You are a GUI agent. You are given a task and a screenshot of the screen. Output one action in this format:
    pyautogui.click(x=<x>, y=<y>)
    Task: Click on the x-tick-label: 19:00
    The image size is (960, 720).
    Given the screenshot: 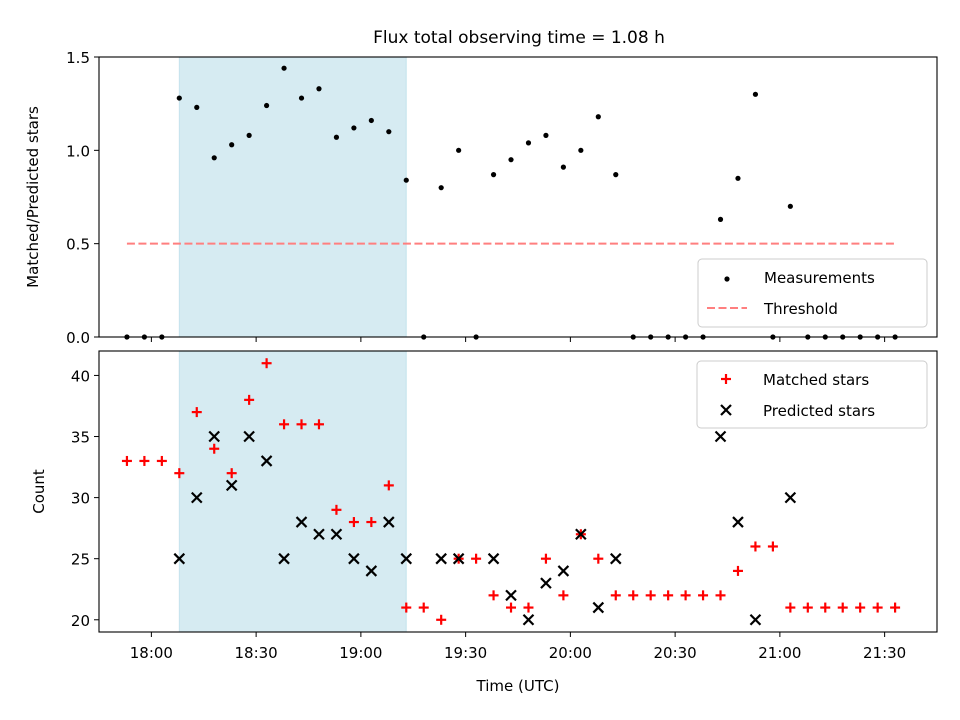 What is the action you would take?
    pyautogui.click(x=360, y=653)
    